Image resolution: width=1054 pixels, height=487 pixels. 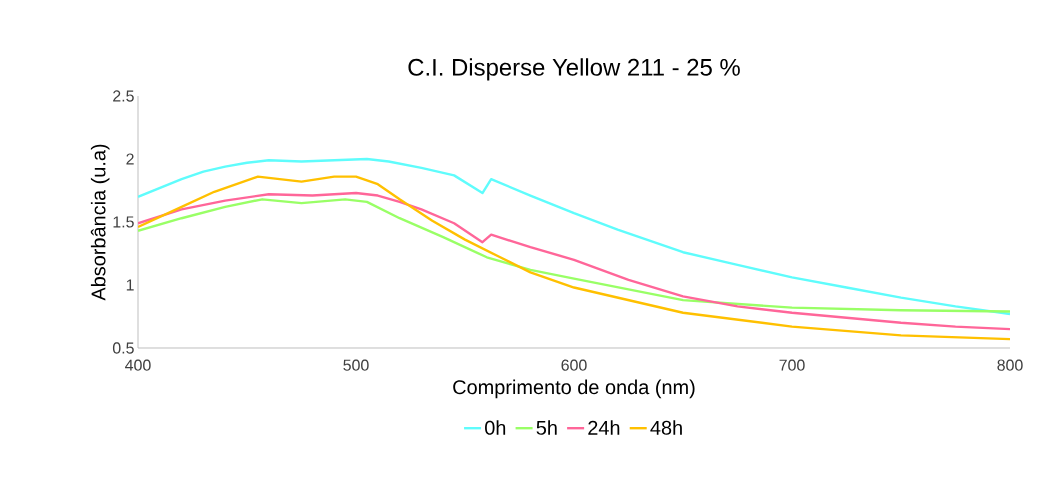 What do you see at coordinates (130, 285) in the screenshot?
I see `y-tick-label: 1` at bounding box center [130, 285].